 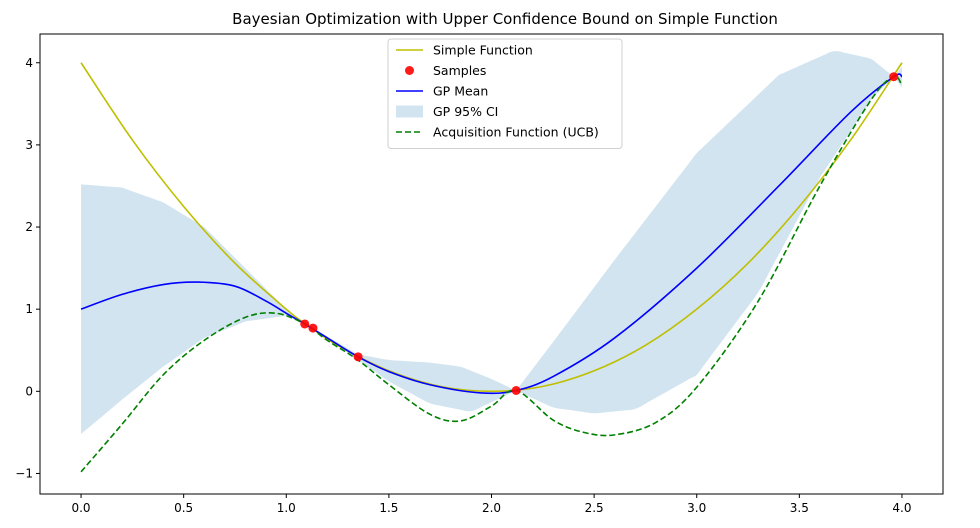 What do you see at coordinates (696, 508) in the screenshot?
I see `x-tick-label: 3.0` at bounding box center [696, 508].